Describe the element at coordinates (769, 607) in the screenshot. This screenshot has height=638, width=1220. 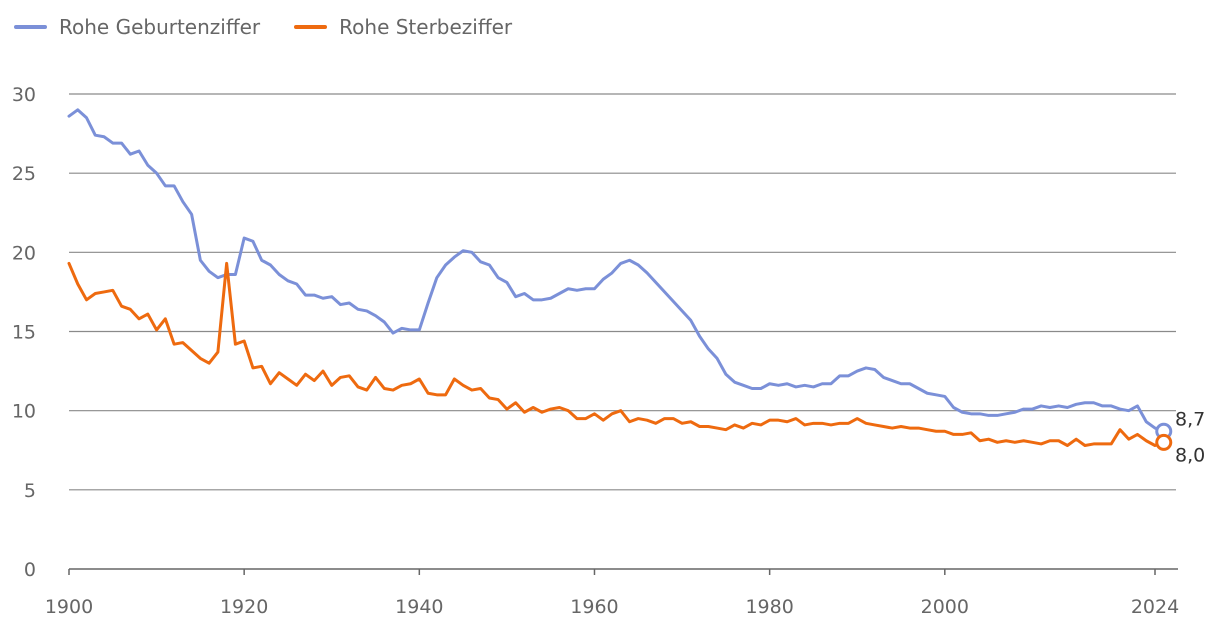
I see `x-tick-label-1980: 1980` at that location.